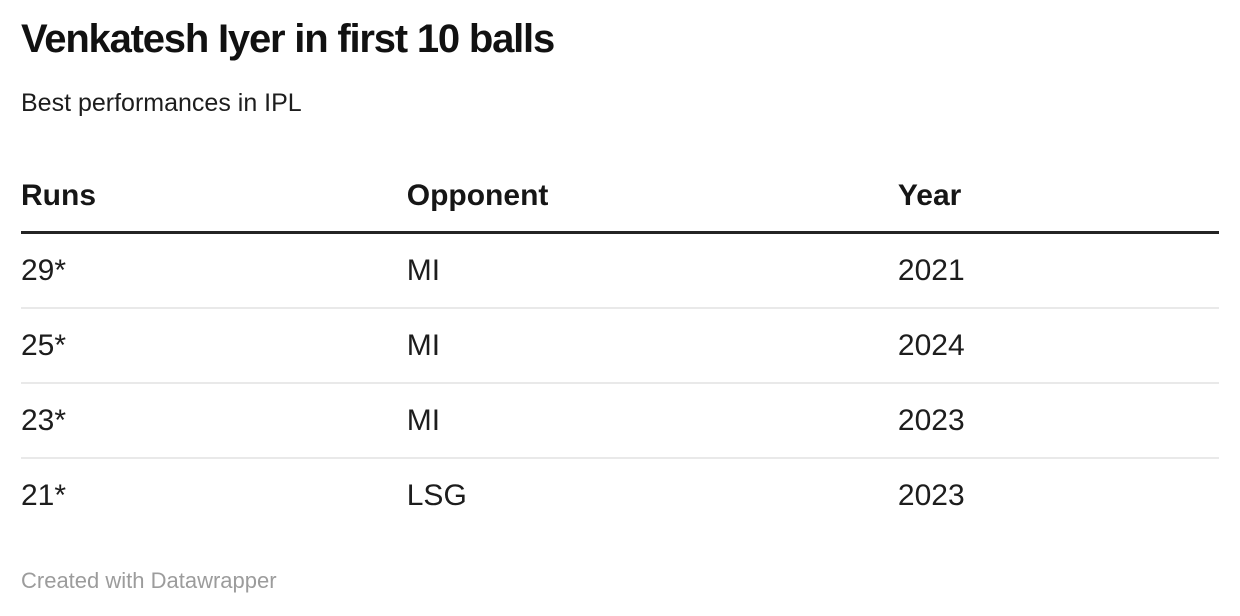  I want to click on column-header-runs: Runs, so click(214, 207).